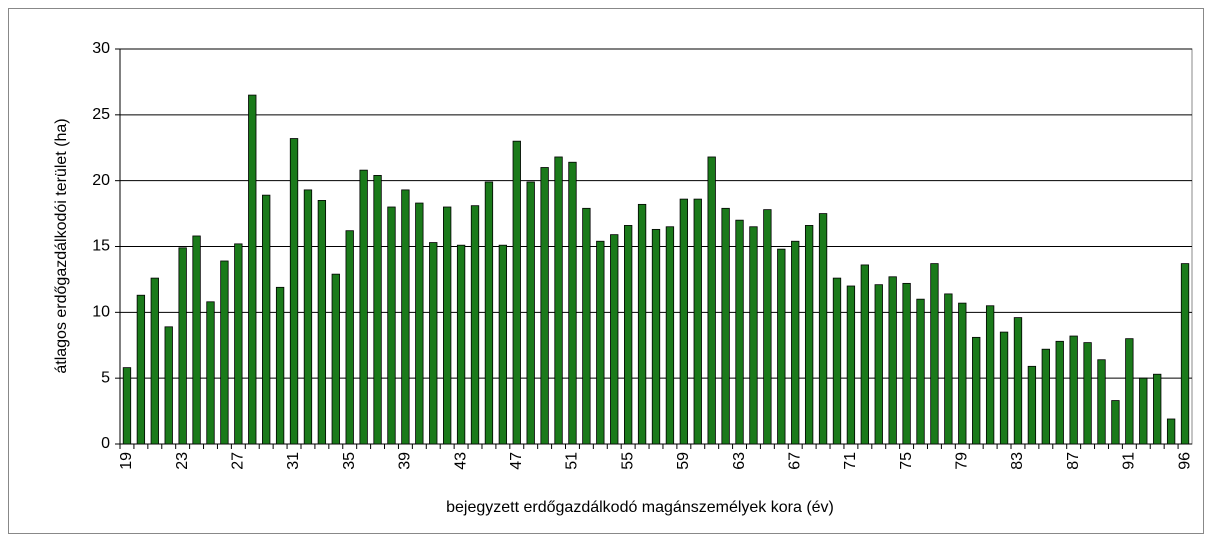  What do you see at coordinates (739, 461) in the screenshot?
I see `x-tick-label: 63` at bounding box center [739, 461].